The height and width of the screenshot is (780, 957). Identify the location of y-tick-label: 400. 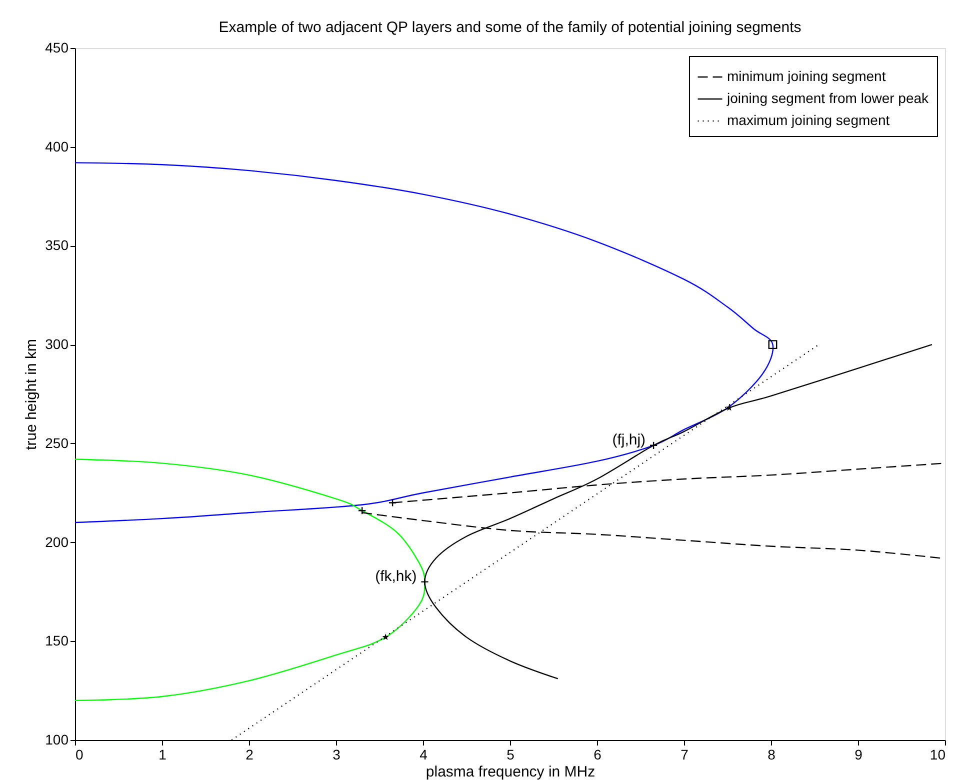
(57, 146).